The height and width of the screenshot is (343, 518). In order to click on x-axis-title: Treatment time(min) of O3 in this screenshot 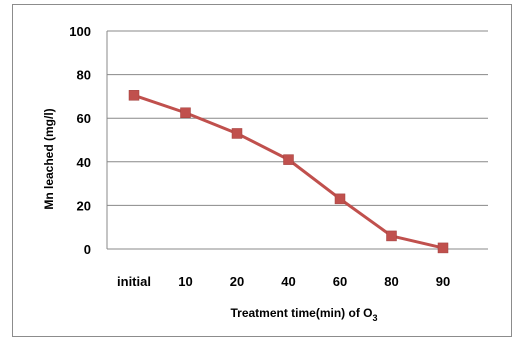, I will do `click(303, 314)`.